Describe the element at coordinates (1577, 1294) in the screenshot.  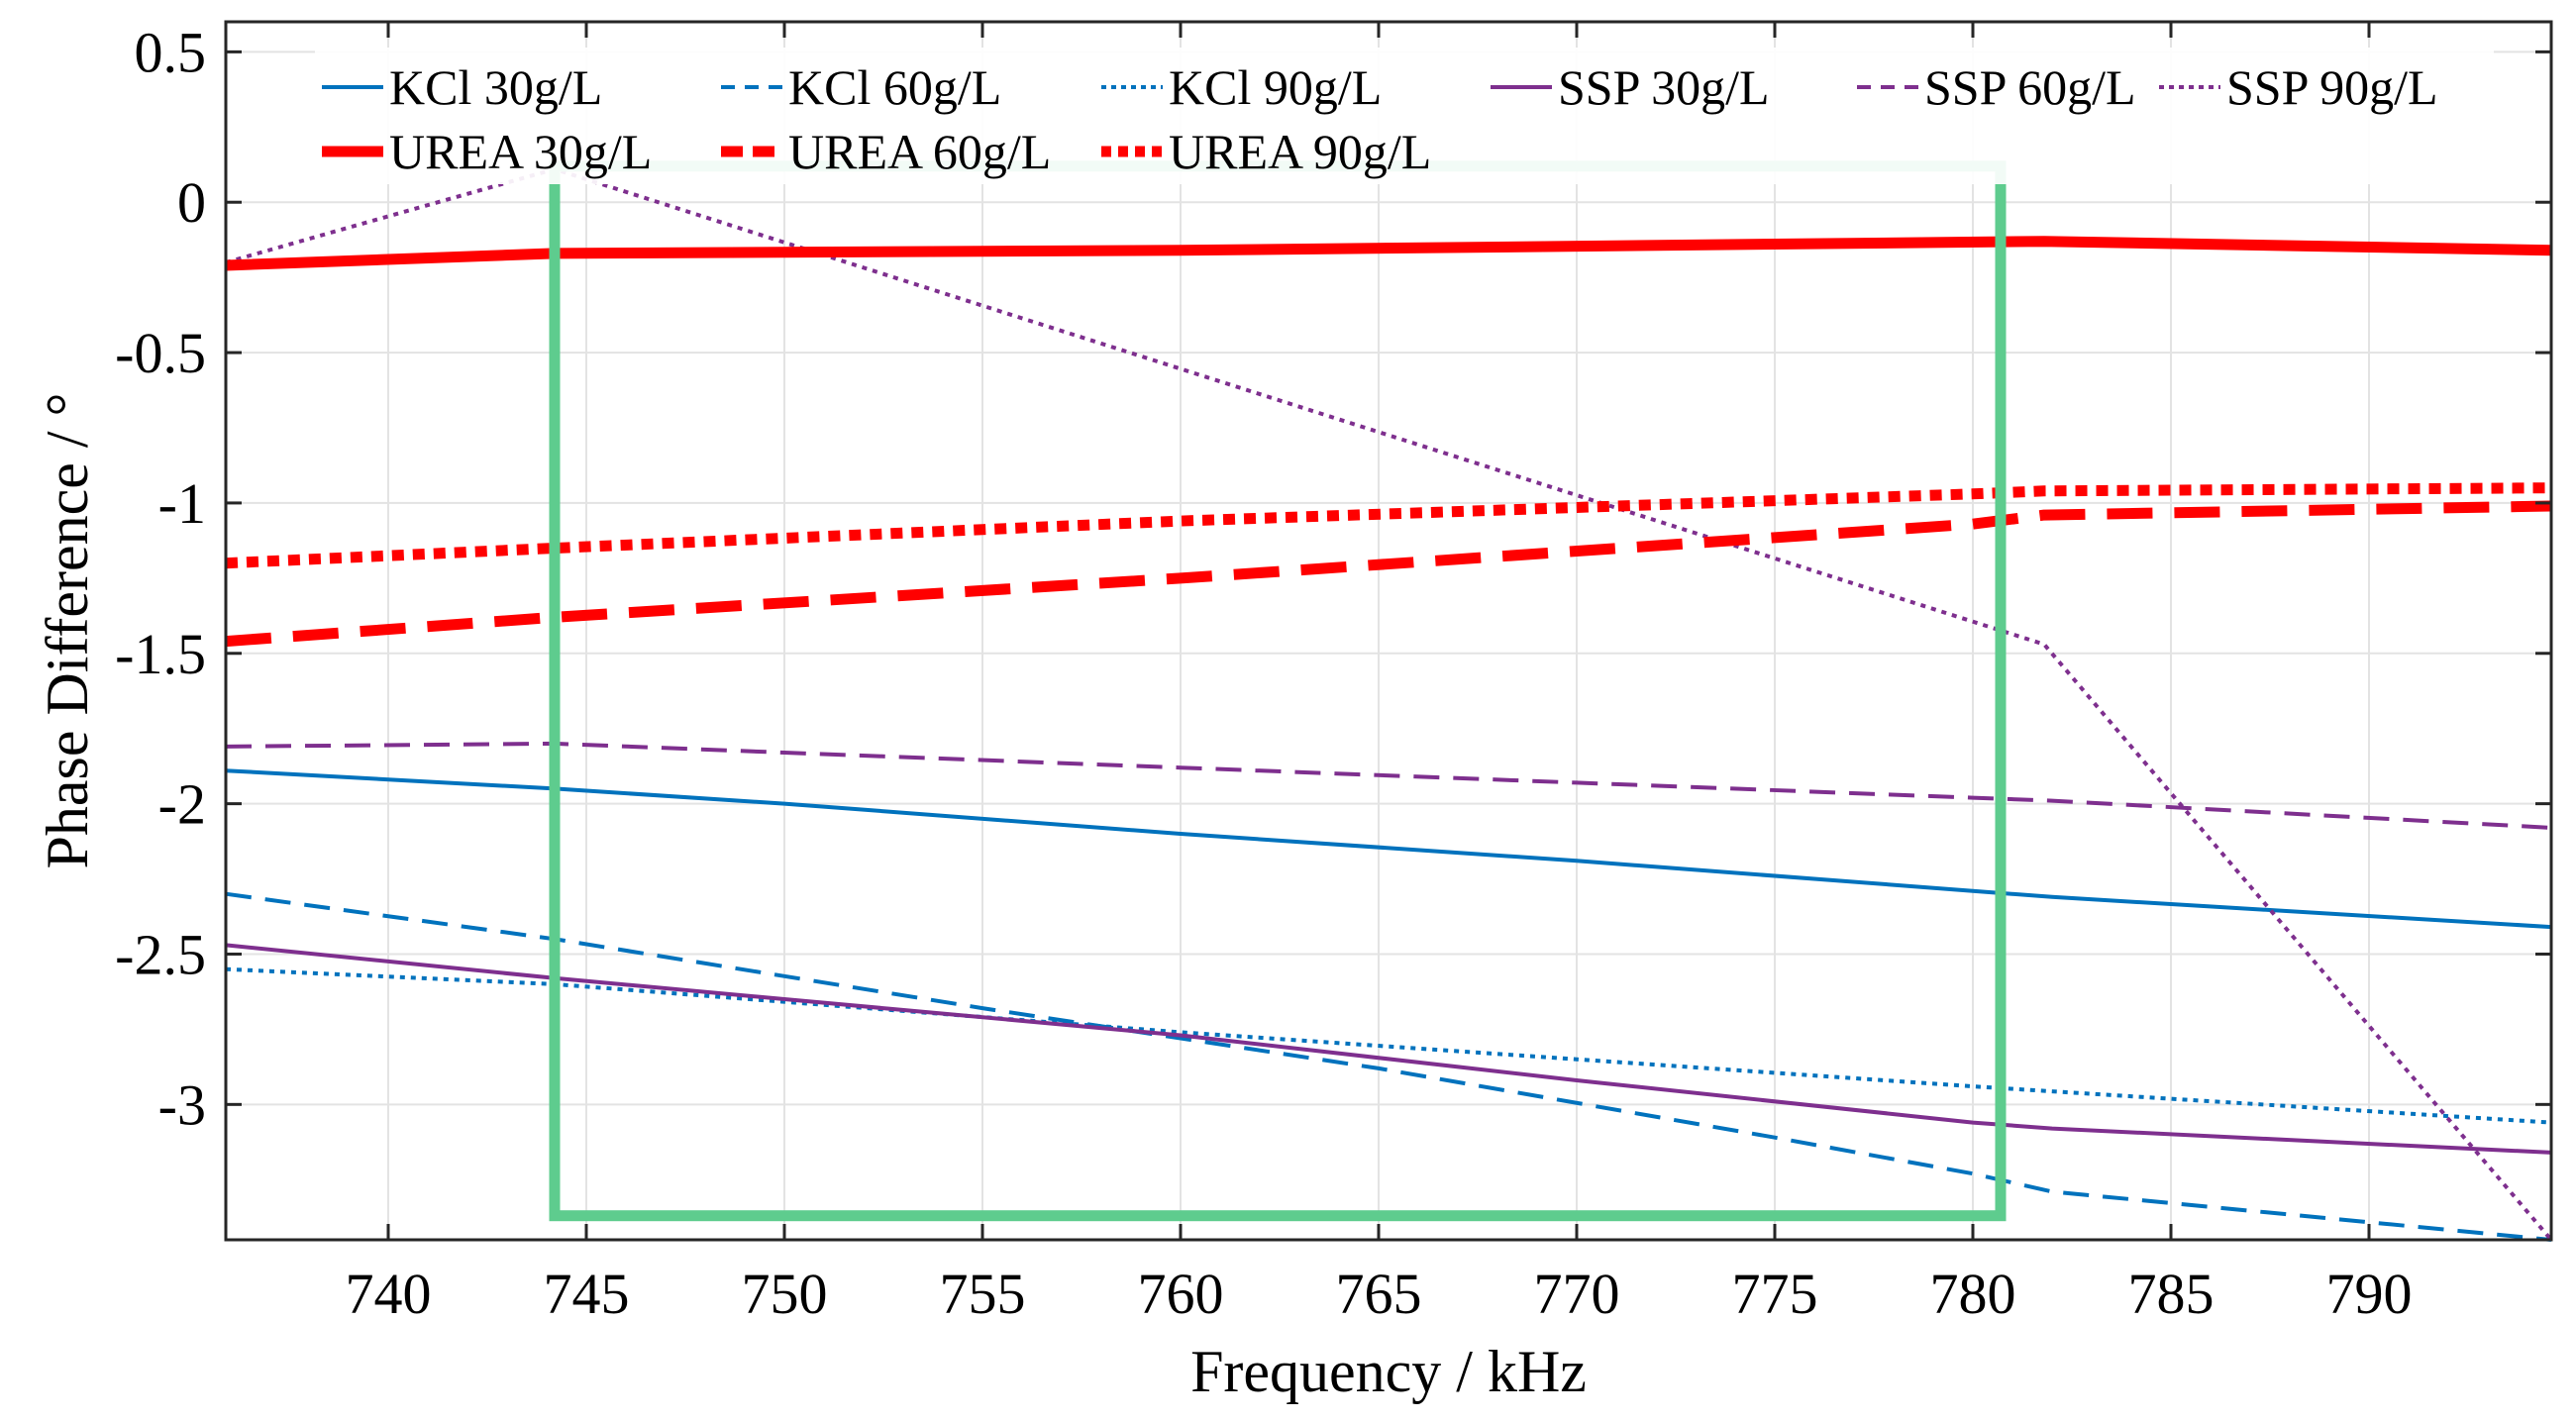
I see `x-tick-label: 770` at that location.